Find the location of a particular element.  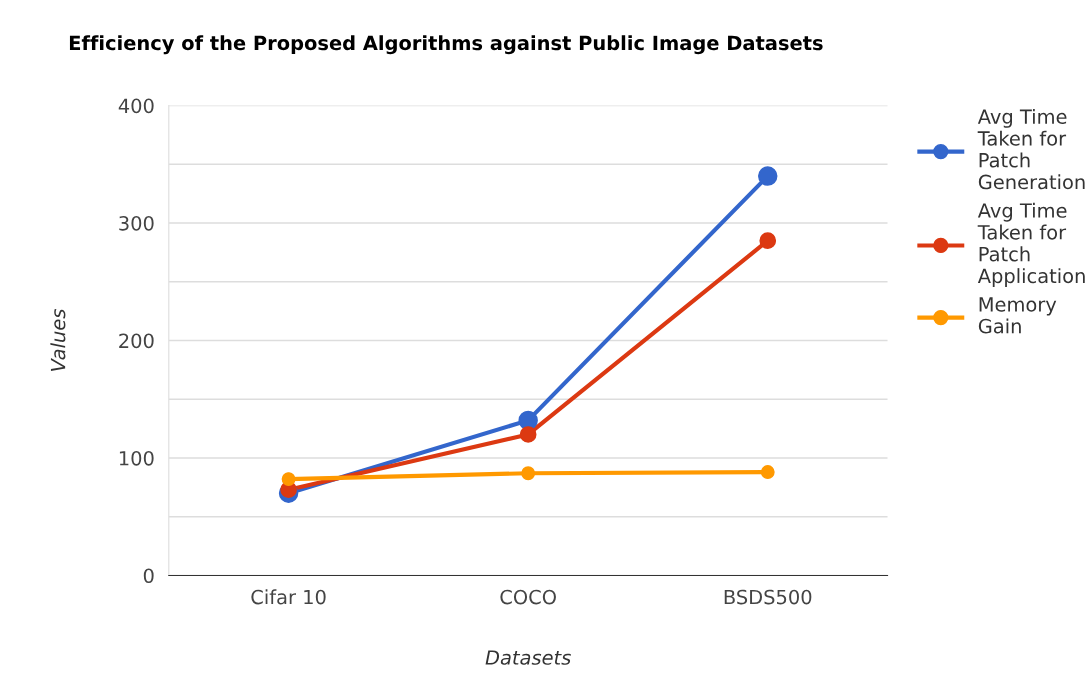

x-tick-label: BSDS500 is located at coordinates (768, 597).